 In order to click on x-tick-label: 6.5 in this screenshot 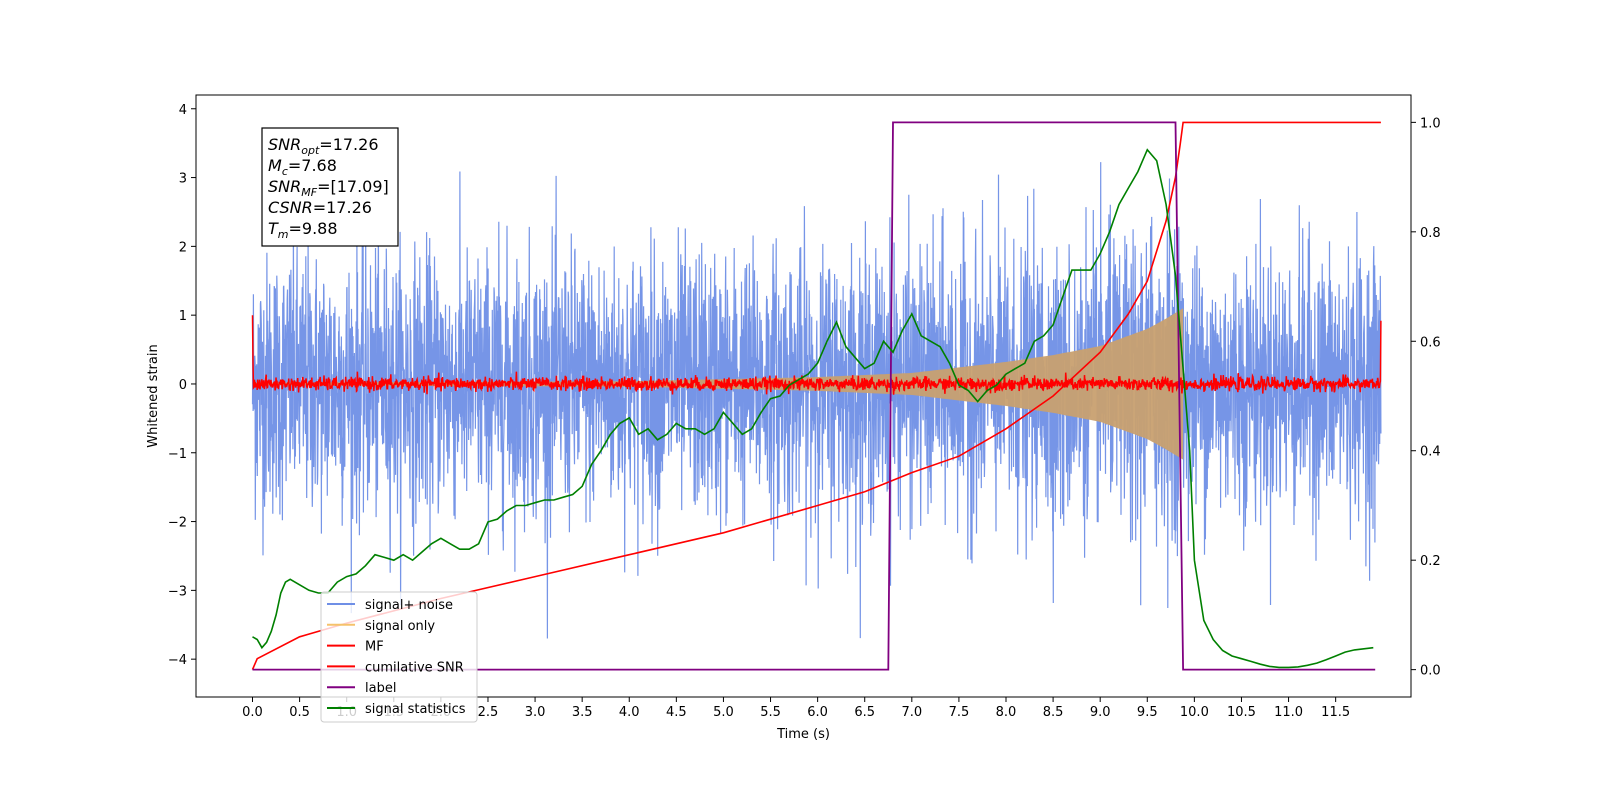, I will do `click(864, 712)`.